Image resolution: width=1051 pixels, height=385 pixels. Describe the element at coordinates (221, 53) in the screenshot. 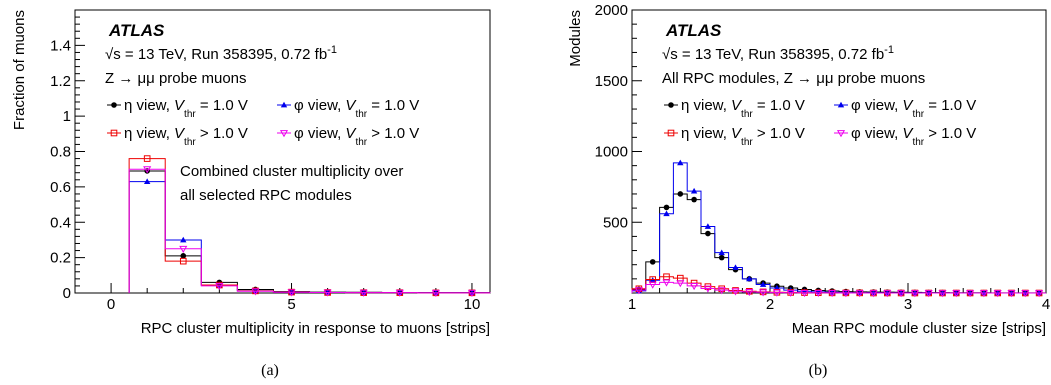

I see `info-line-energy: √s = 13 TeV, Run 358395, 0.72 fb-1` at that location.